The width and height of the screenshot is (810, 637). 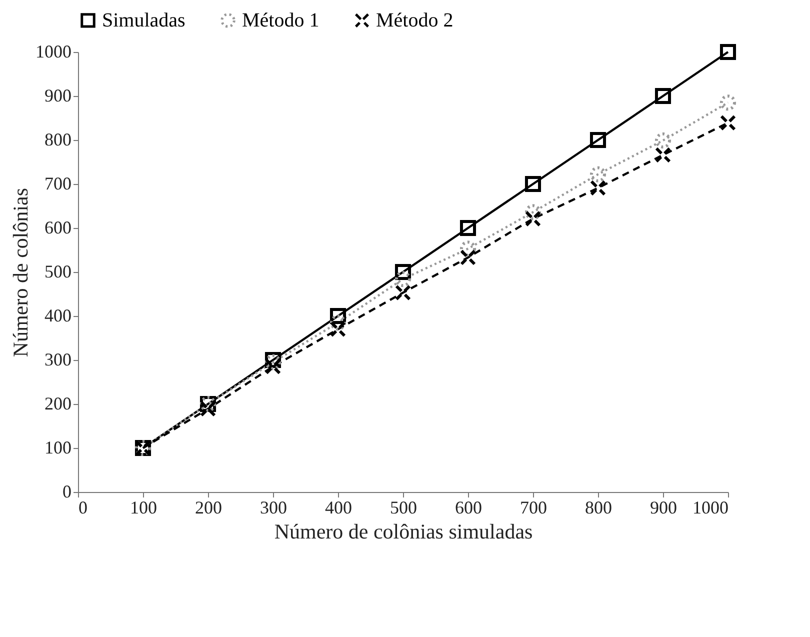 What do you see at coordinates (208, 508) in the screenshot?
I see `x-tick-label: 200` at bounding box center [208, 508].